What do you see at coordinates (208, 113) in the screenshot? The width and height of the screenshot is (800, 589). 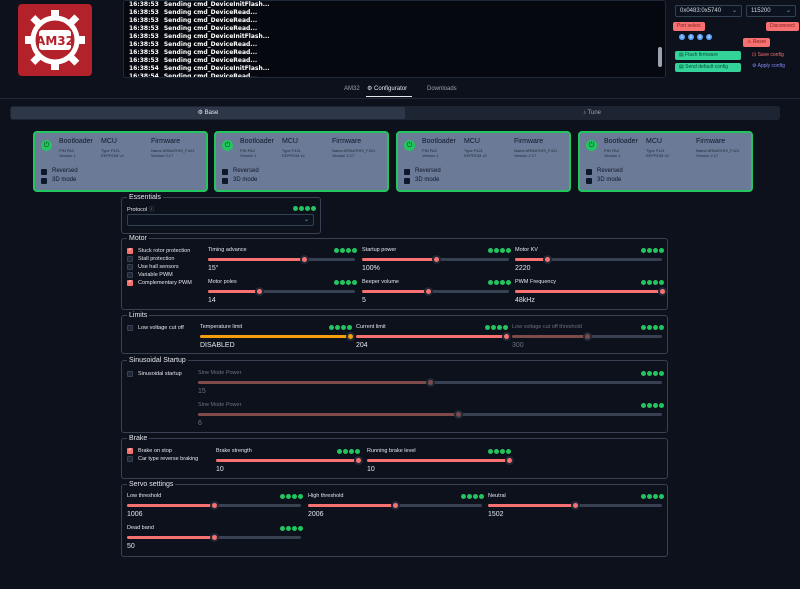 I see `subtab-base: ⚙ Base` at bounding box center [208, 113].